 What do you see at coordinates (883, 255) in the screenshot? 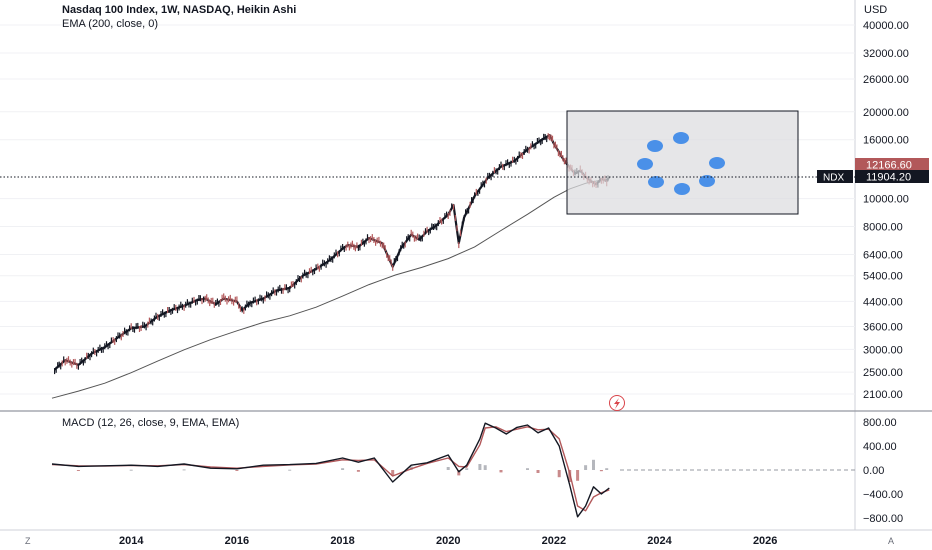
I see `price-tick-label: 6400.00` at bounding box center [883, 255].